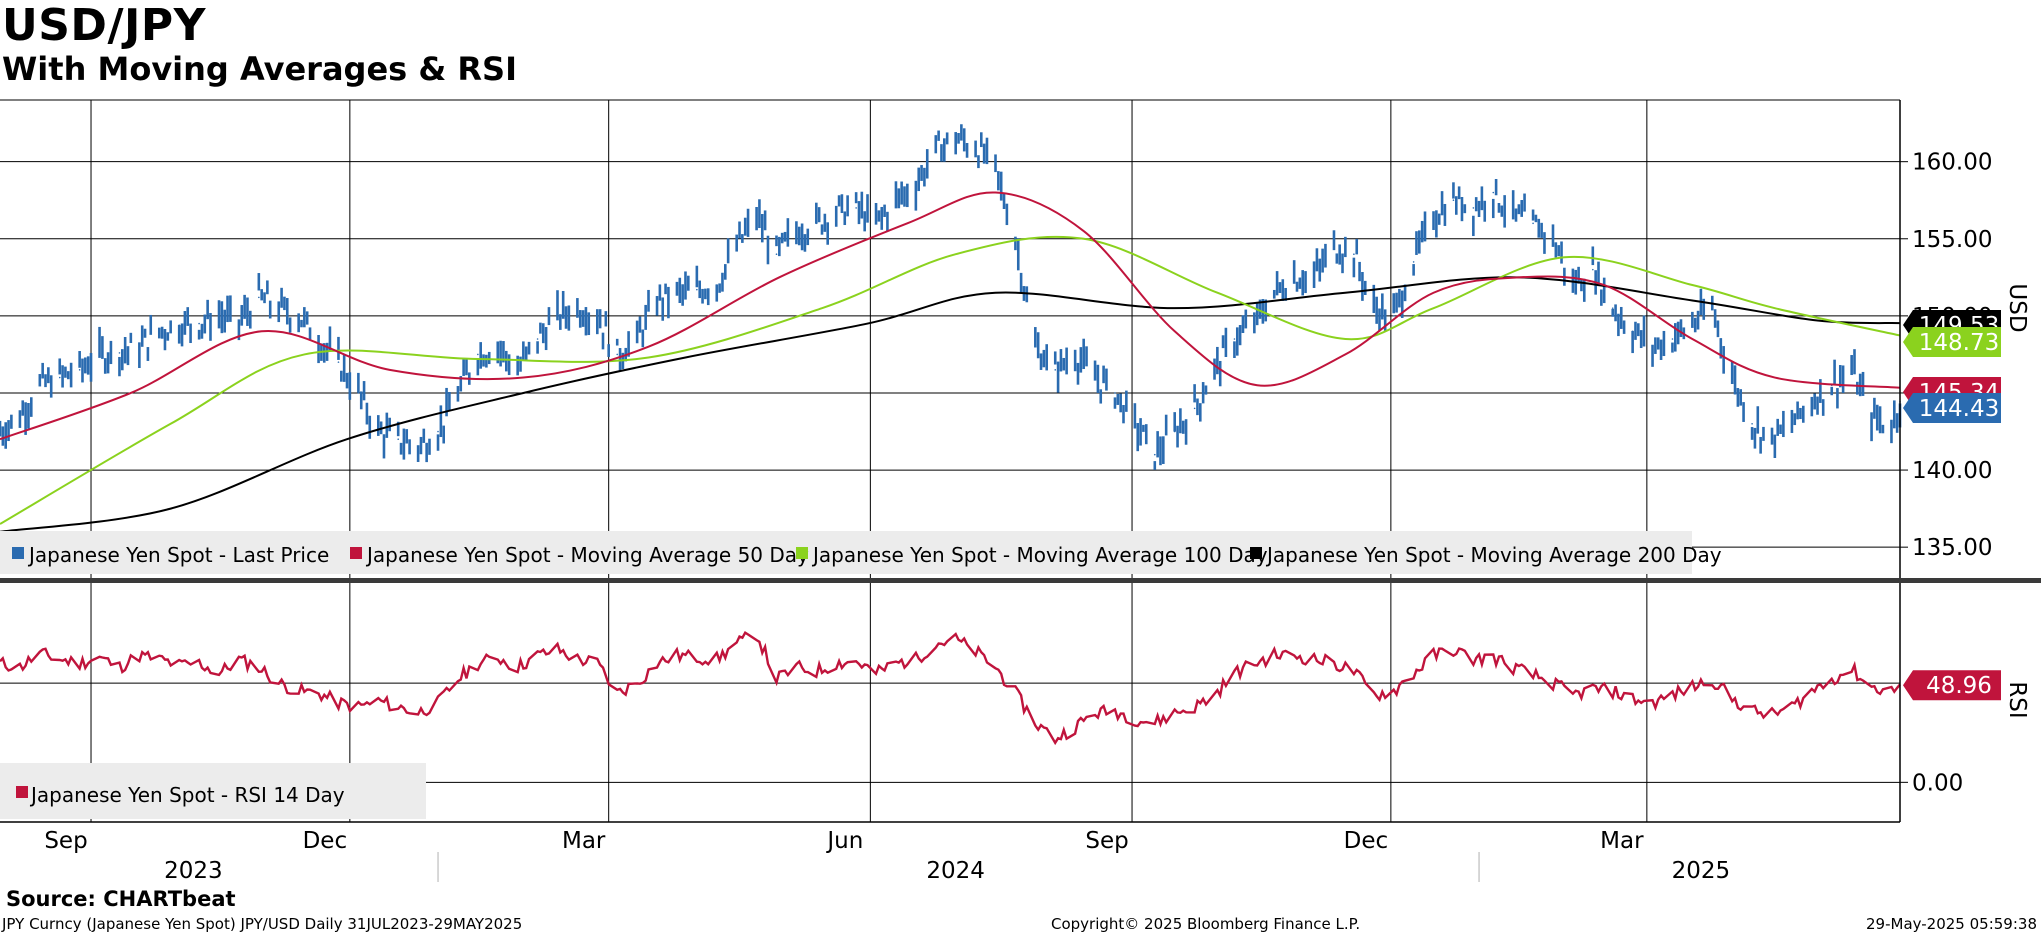 This screenshot has height=936, width=2041. I want to click on x-year-label: 2025, so click(1701, 871).